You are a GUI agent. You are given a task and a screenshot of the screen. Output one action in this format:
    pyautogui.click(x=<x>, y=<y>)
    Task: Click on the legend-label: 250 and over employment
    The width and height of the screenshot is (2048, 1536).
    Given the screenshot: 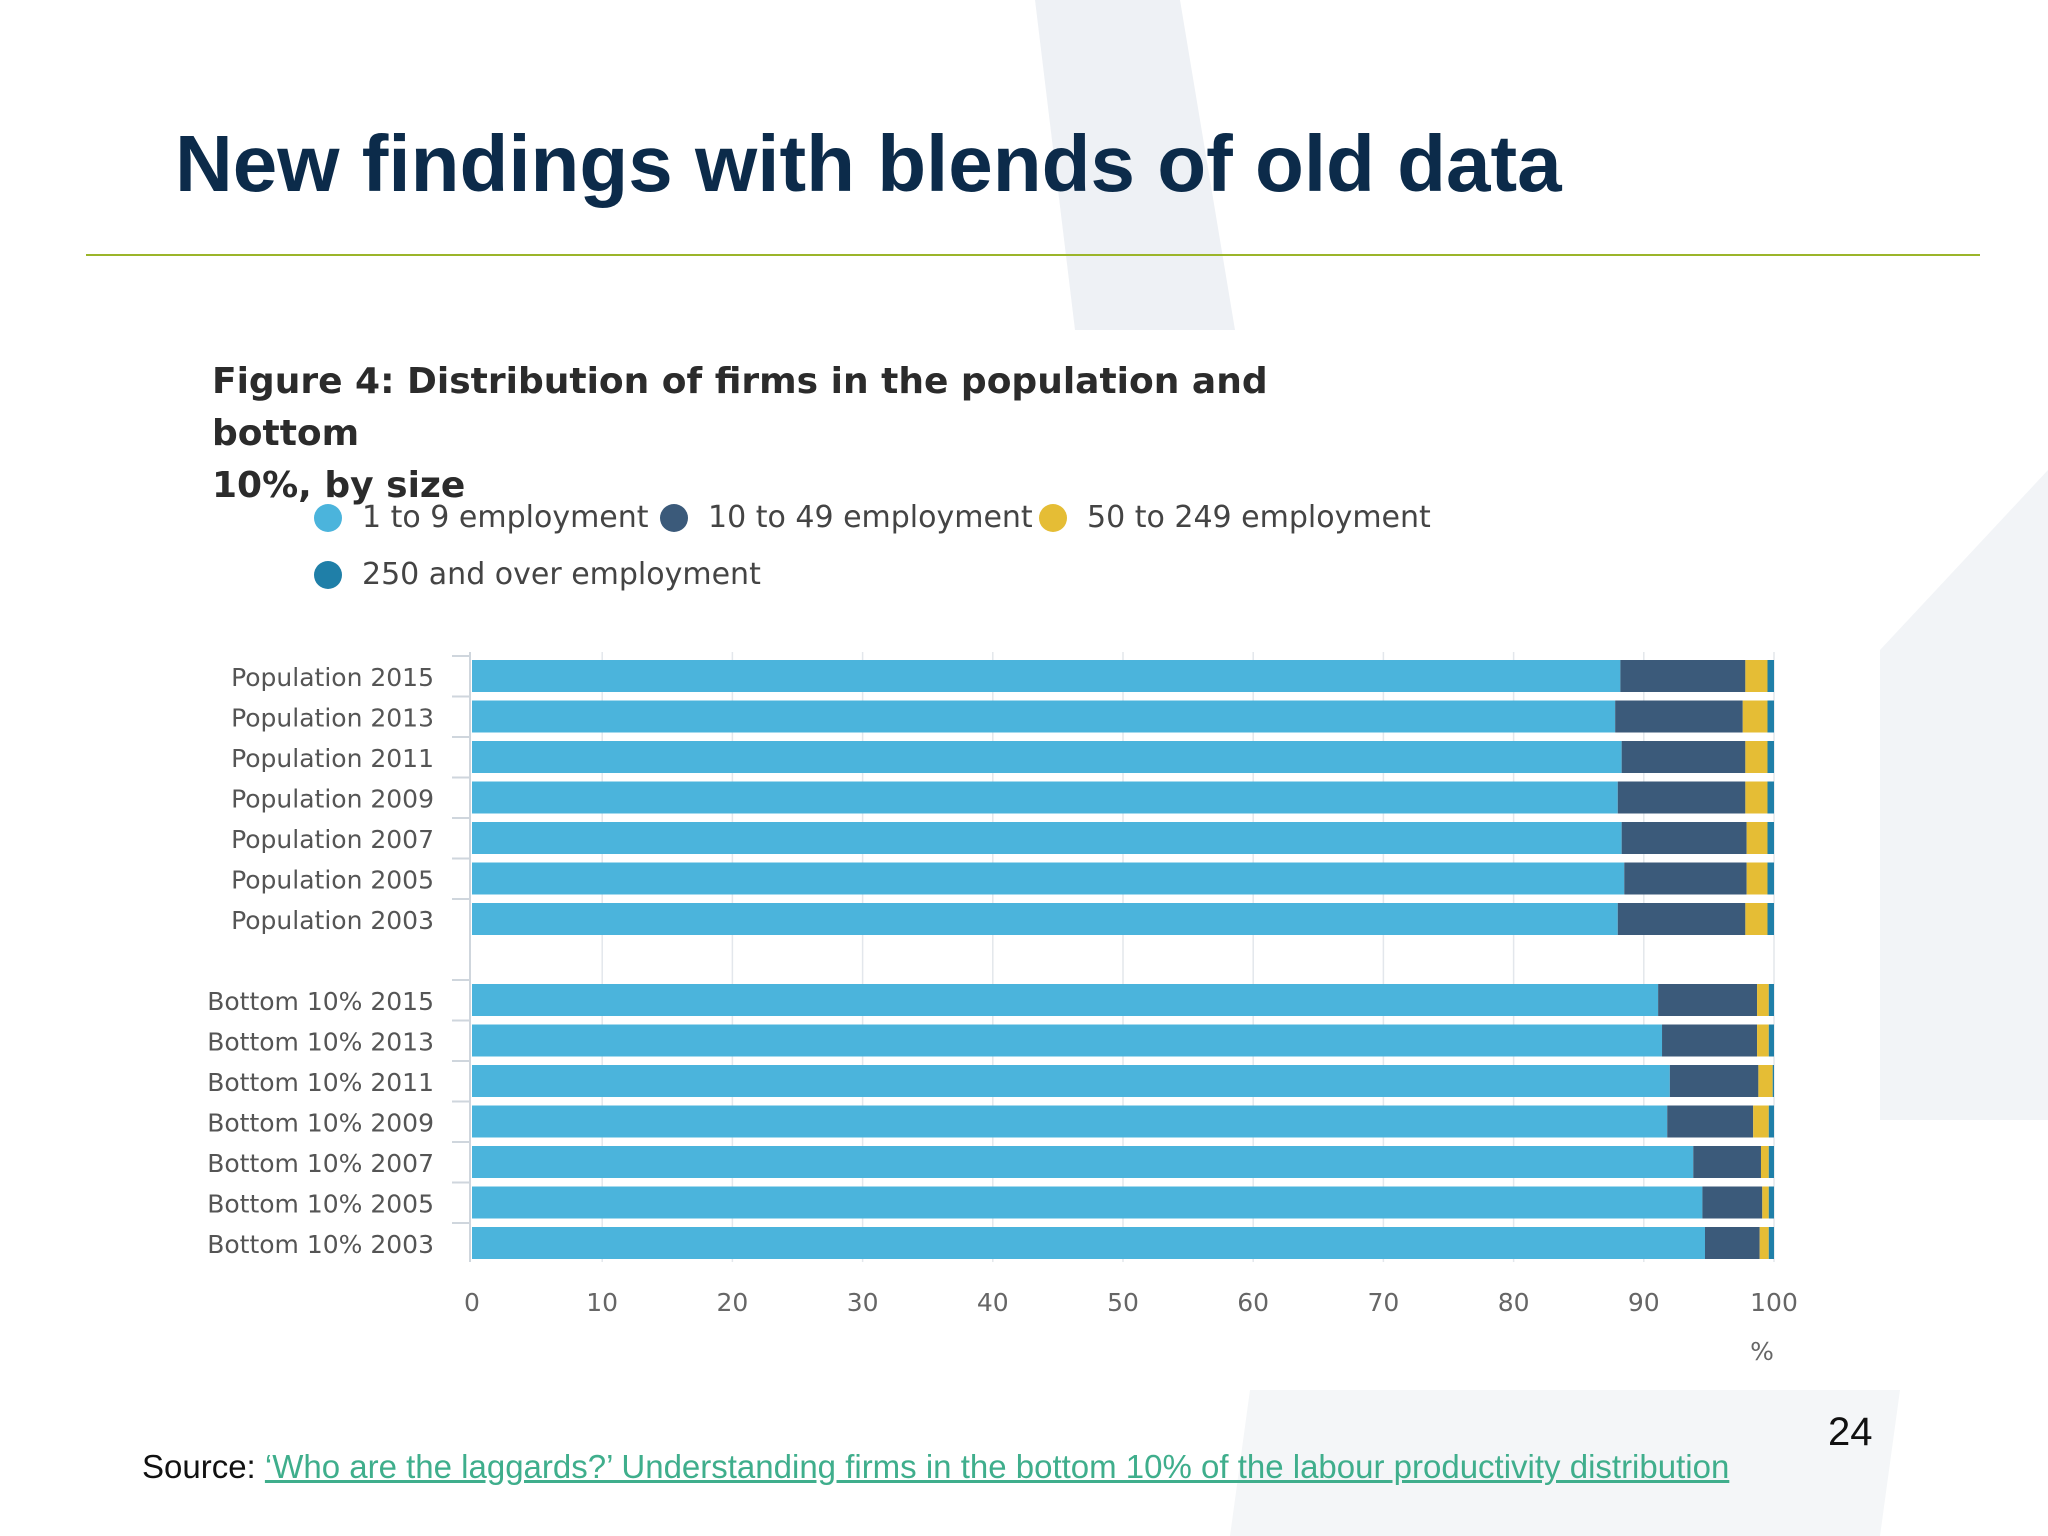 What is the action you would take?
    pyautogui.click(x=561, y=574)
    